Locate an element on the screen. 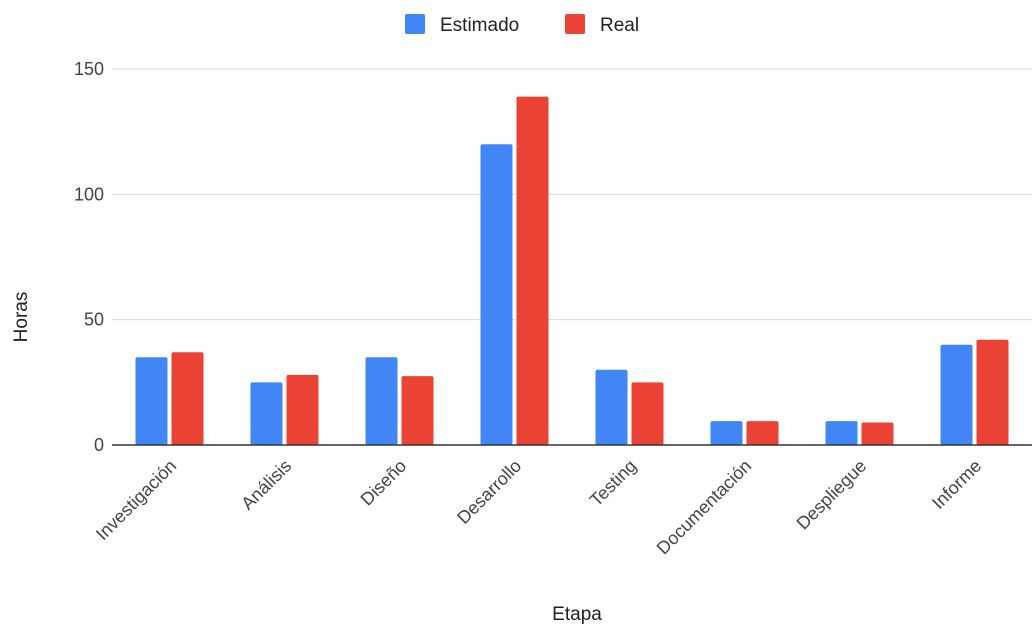  y-axis-title: Horas is located at coordinates (21, 317).